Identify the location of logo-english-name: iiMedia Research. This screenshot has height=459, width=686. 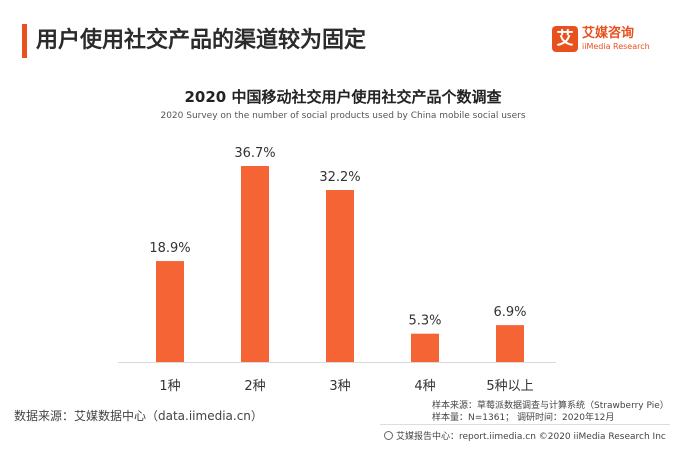
(616, 46).